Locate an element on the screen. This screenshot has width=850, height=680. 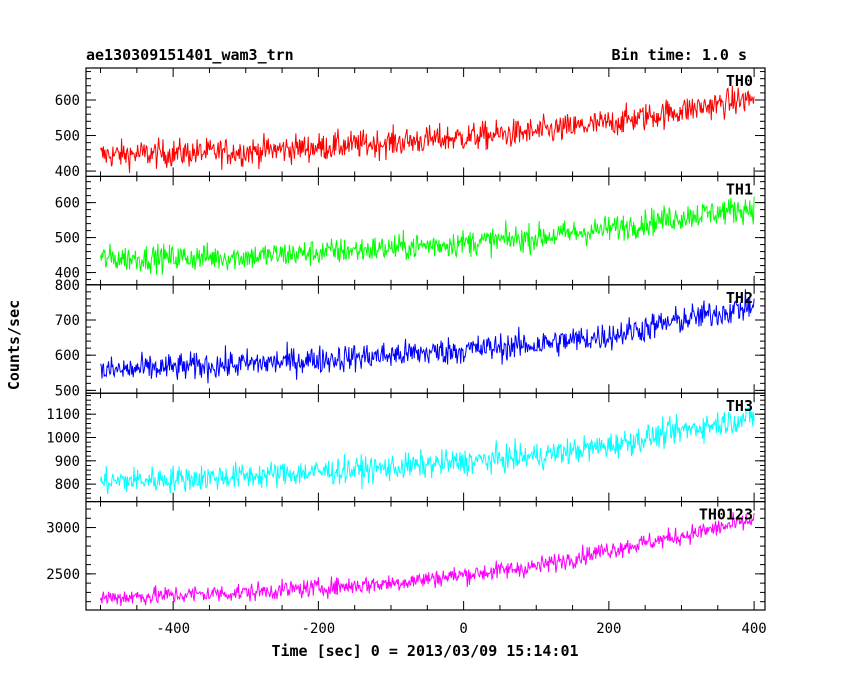
series-name-label: TH3 is located at coordinates (739, 406).